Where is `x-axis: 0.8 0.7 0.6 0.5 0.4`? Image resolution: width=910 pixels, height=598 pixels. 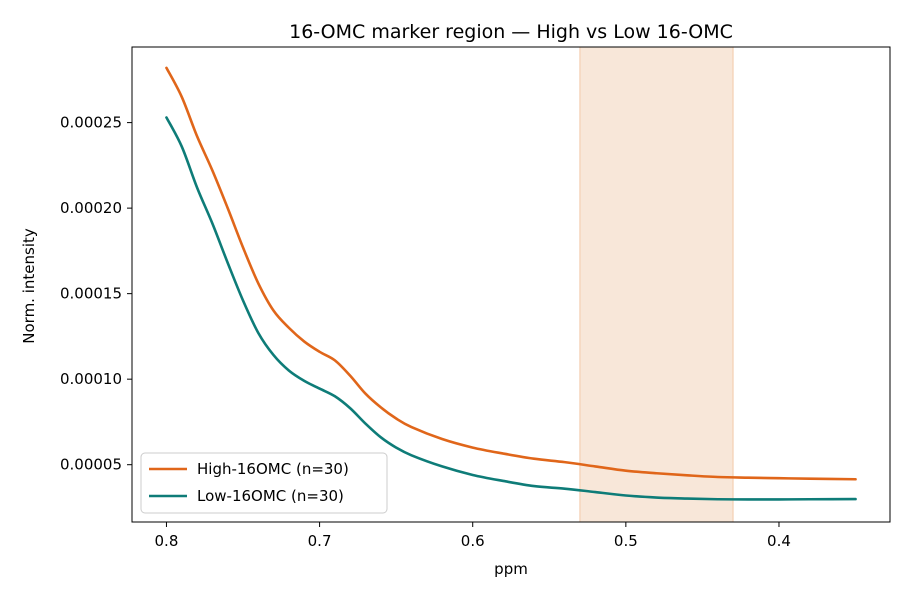
x-axis: 0.8 0.7 0.6 0.5 0.4 is located at coordinates (473, 536).